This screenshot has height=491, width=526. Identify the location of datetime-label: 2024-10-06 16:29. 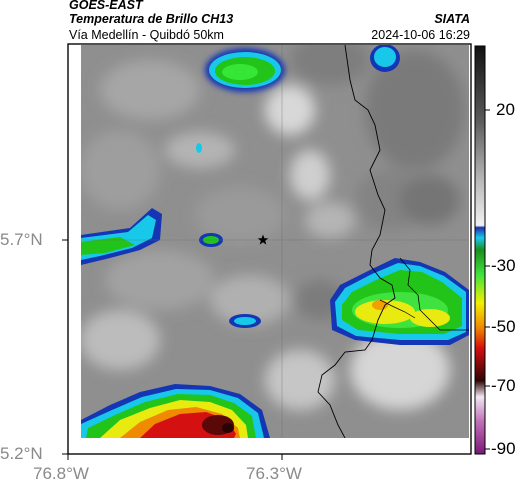
(420, 35).